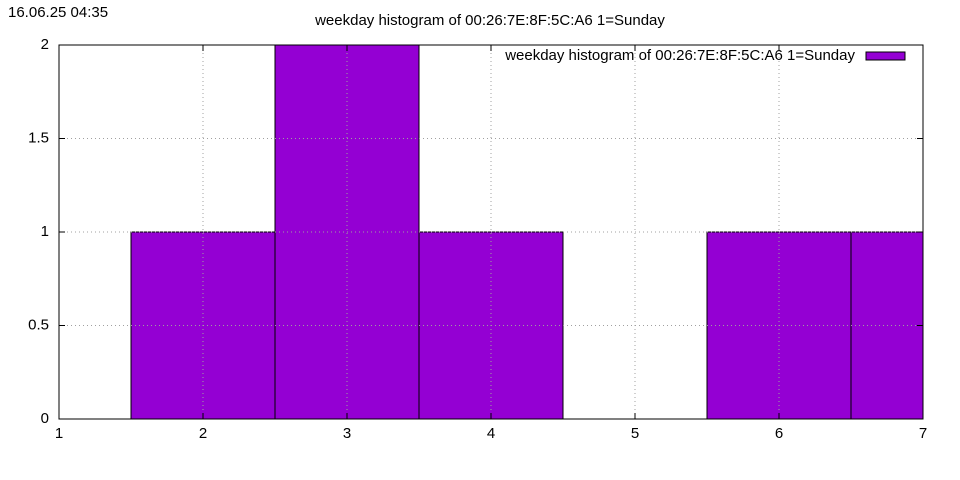 The height and width of the screenshot is (480, 960). Describe the element at coordinates (779, 433) in the screenshot. I see `x-tick-label: 6` at that location.